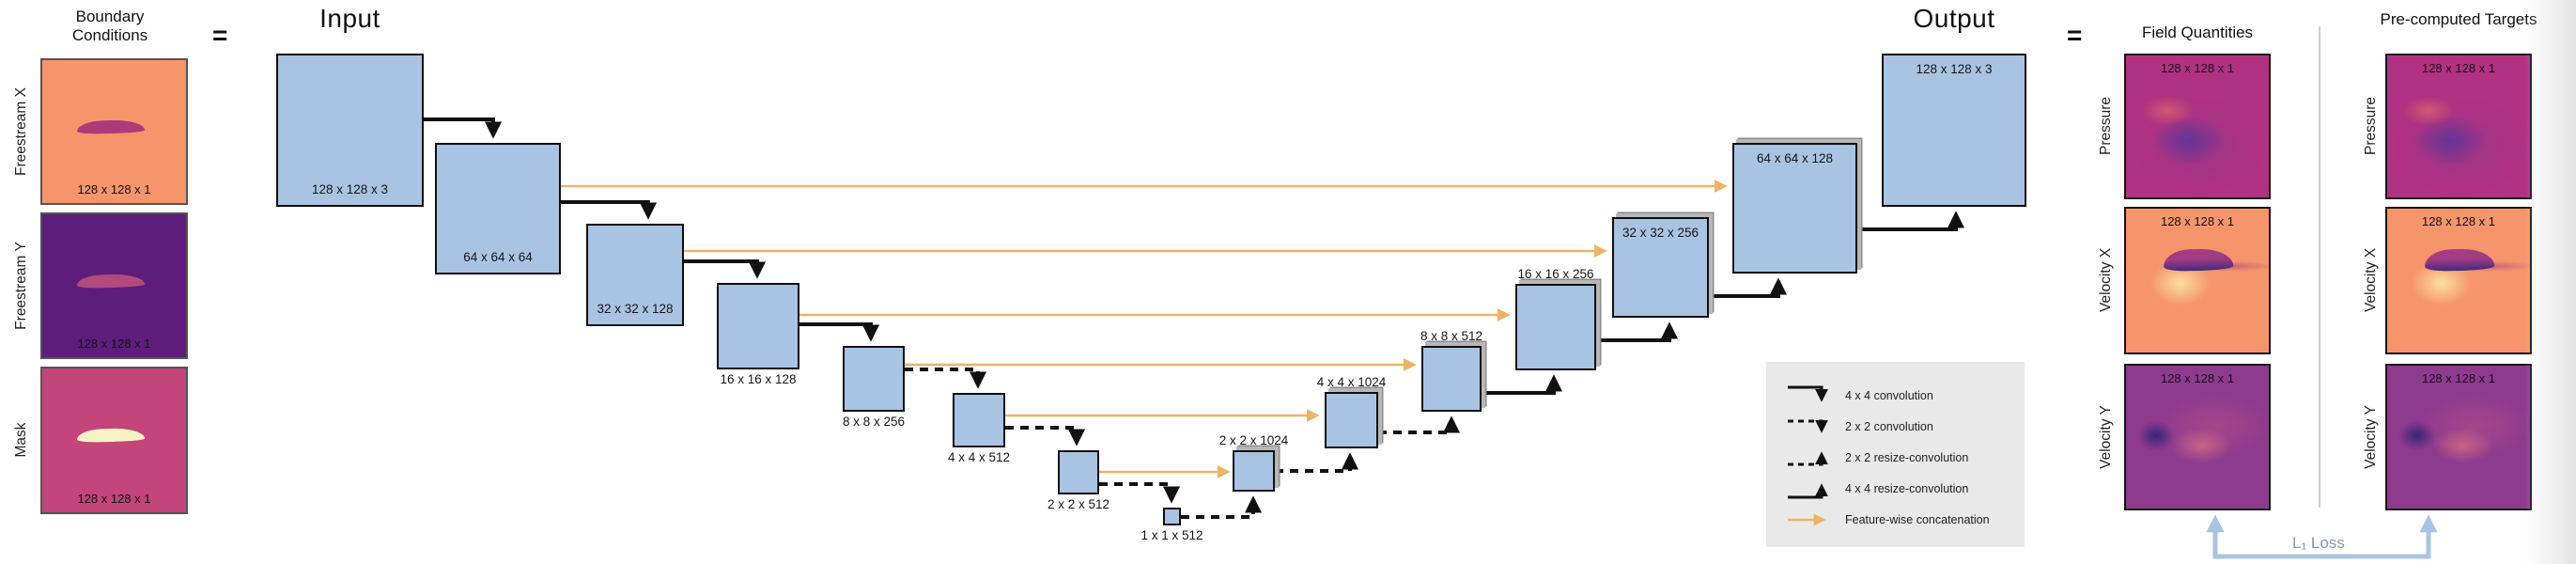 The width and height of the screenshot is (2576, 564). What do you see at coordinates (2371, 280) in the screenshot?
I see `pt-velocity-x-label: Velocity X` at bounding box center [2371, 280].